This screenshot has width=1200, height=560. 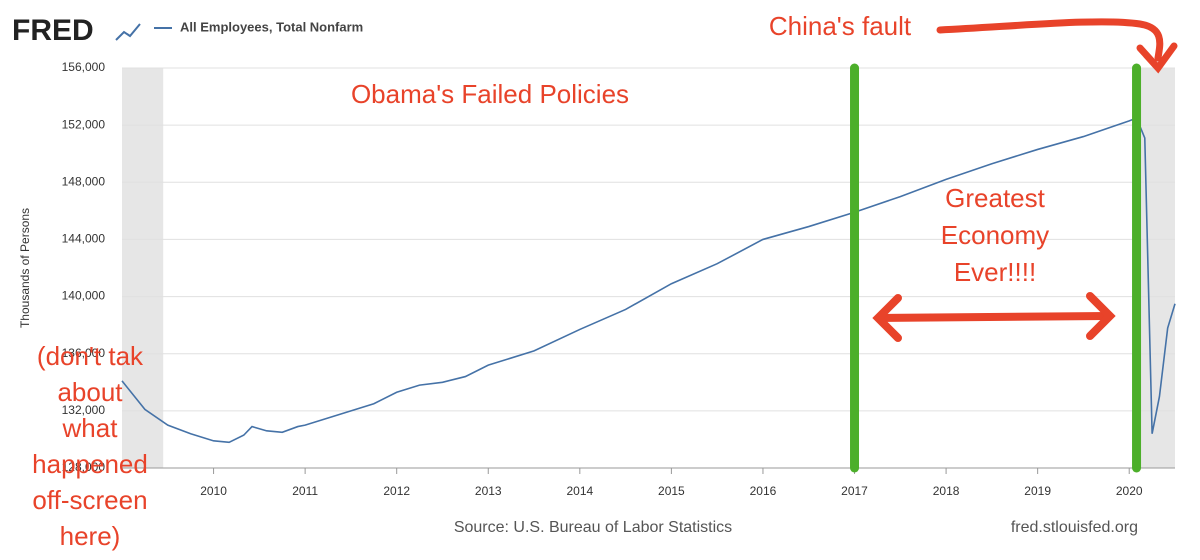 What do you see at coordinates (593, 527) in the screenshot?
I see `source: Source: U.S. Bureau of Labor Statistics` at bounding box center [593, 527].